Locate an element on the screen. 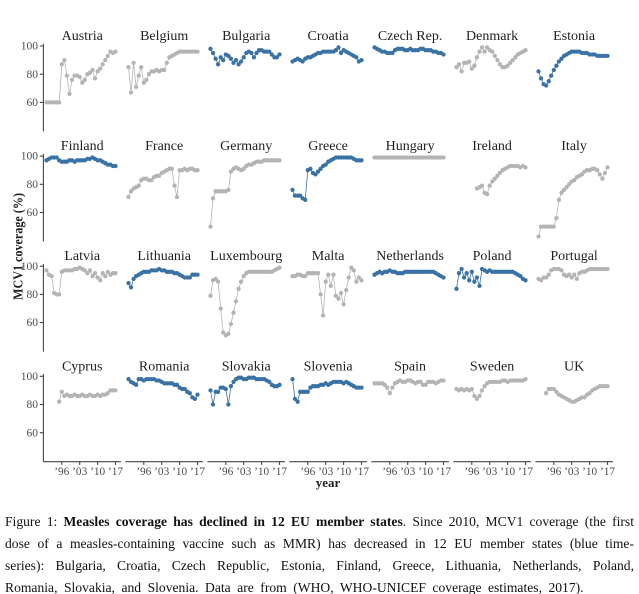 The height and width of the screenshot is (594, 639). svg-text: Malta is located at coordinates (328, 256).